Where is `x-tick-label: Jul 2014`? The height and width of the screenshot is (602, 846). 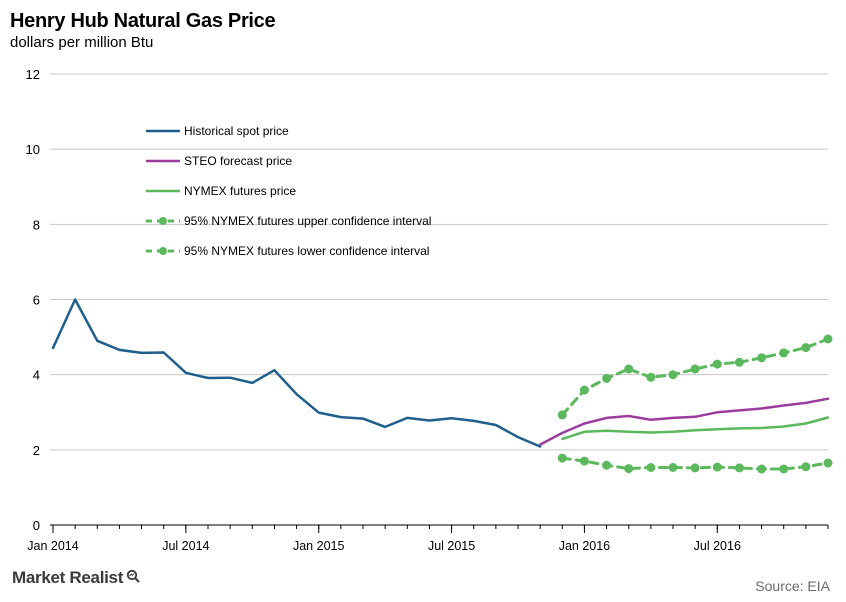
x-tick-label: Jul 2014 is located at coordinates (185, 546).